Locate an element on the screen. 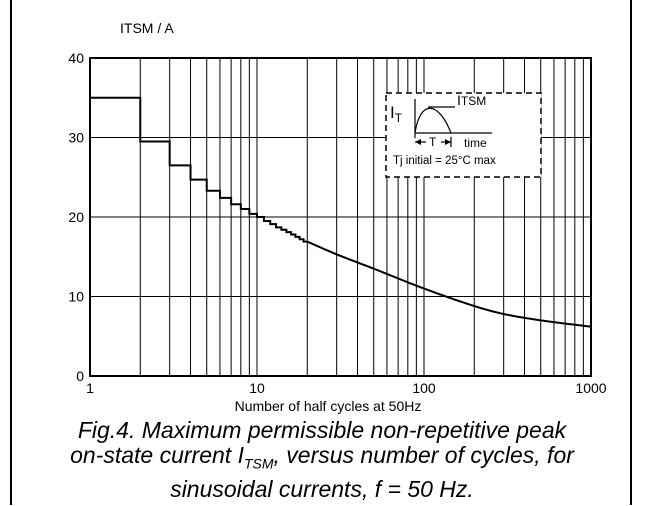 This screenshot has height=506, width=649. caption-line-3: sinusoidal currents, f = 50 Hz. is located at coordinates (322, 488).